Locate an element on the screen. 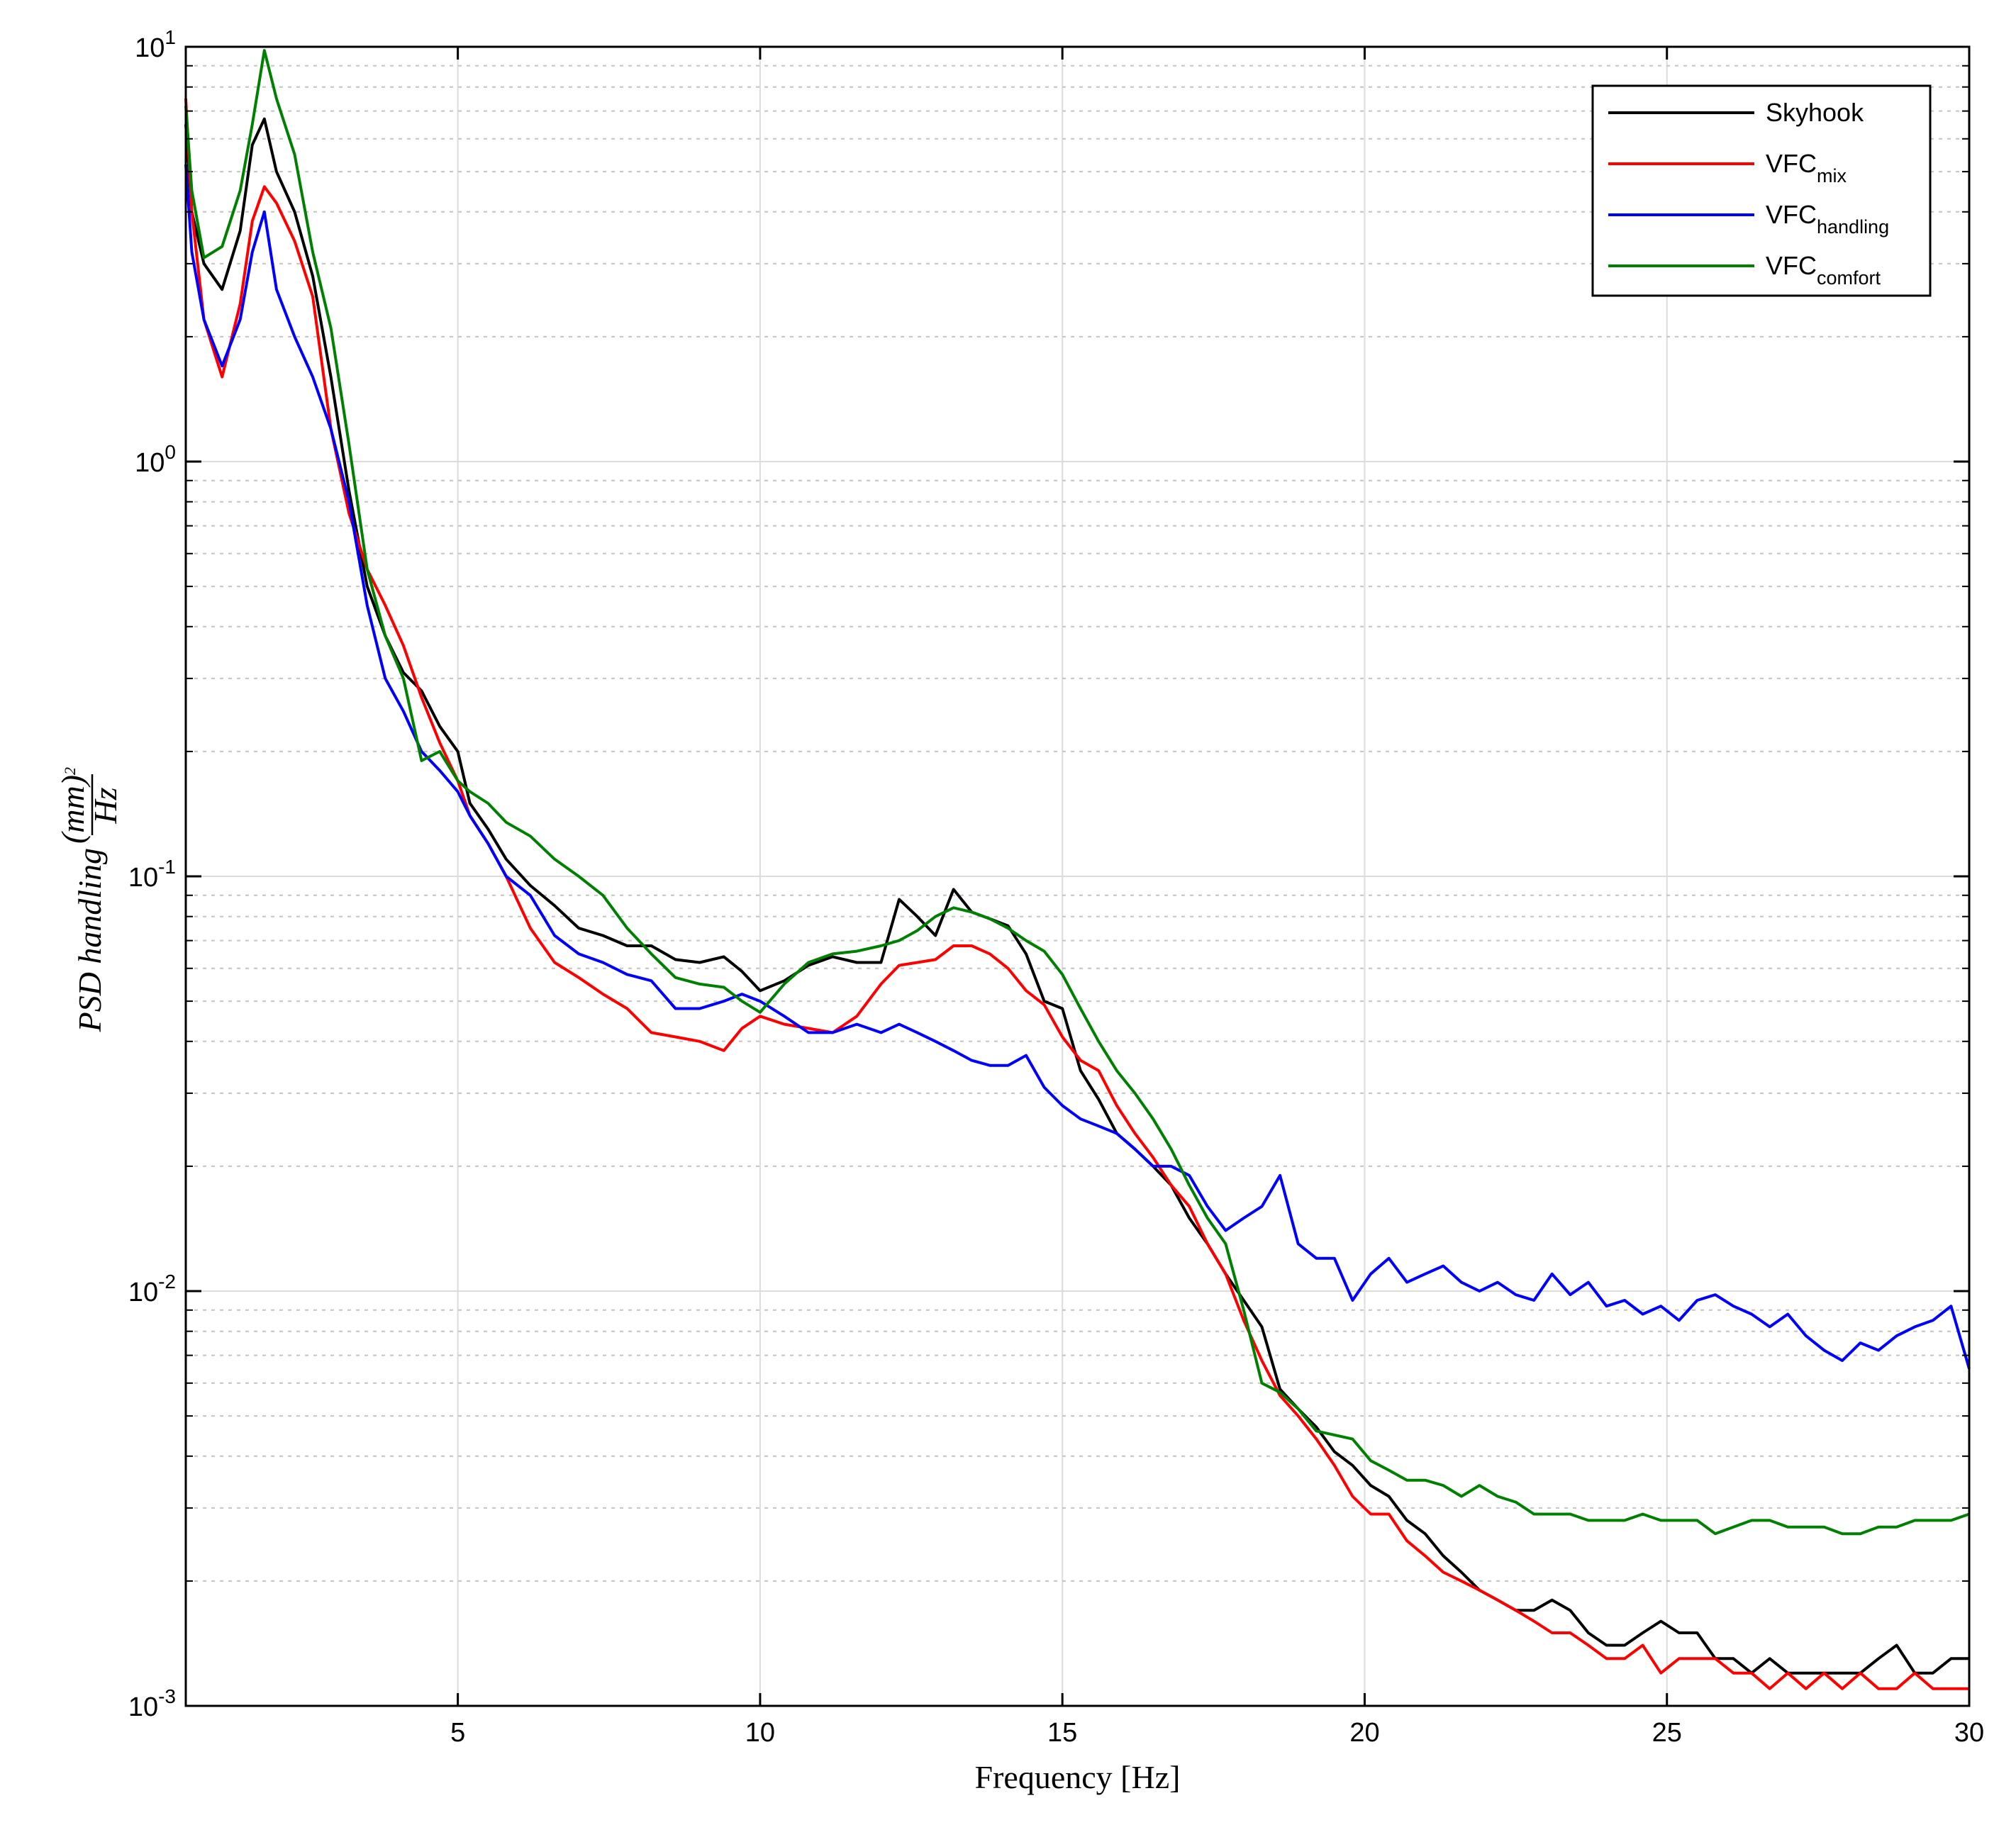 This screenshot has height=1842, width=2016. y-axis-title-prefix: PSD handling is located at coordinates (90, 940).